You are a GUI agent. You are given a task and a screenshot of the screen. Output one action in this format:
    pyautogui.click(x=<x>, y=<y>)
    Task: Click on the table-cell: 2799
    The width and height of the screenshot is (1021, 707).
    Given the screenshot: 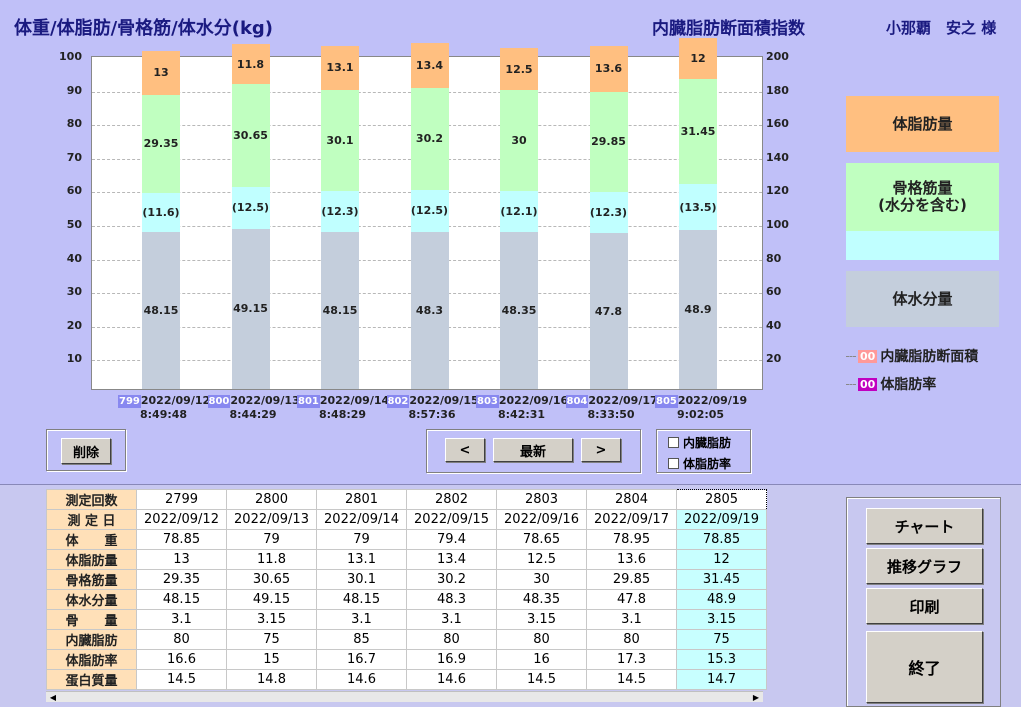 What is the action you would take?
    pyautogui.click(x=181, y=499)
    